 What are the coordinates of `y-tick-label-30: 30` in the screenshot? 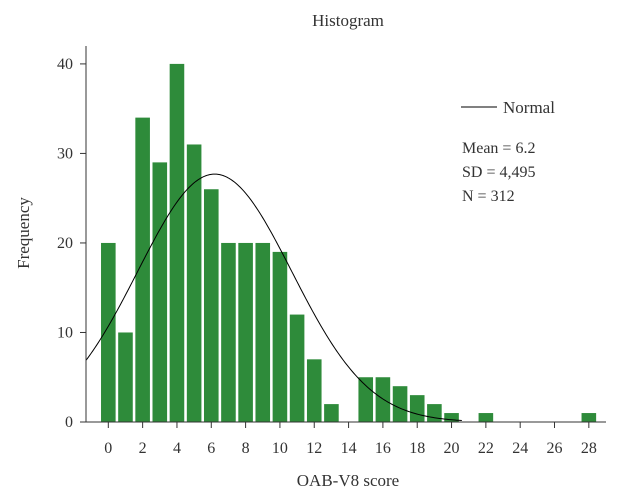 It's located at (65, 153).